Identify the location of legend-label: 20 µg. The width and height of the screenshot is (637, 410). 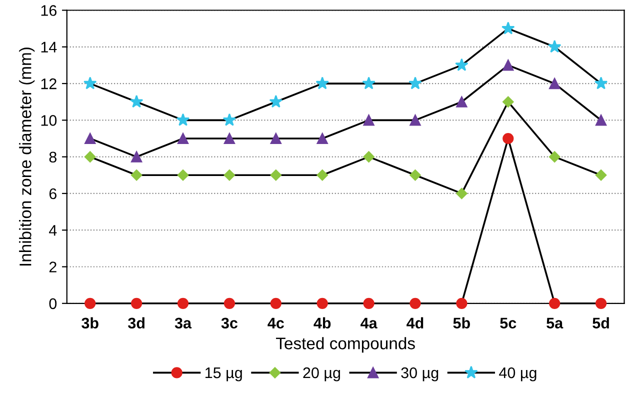
(321, 374).